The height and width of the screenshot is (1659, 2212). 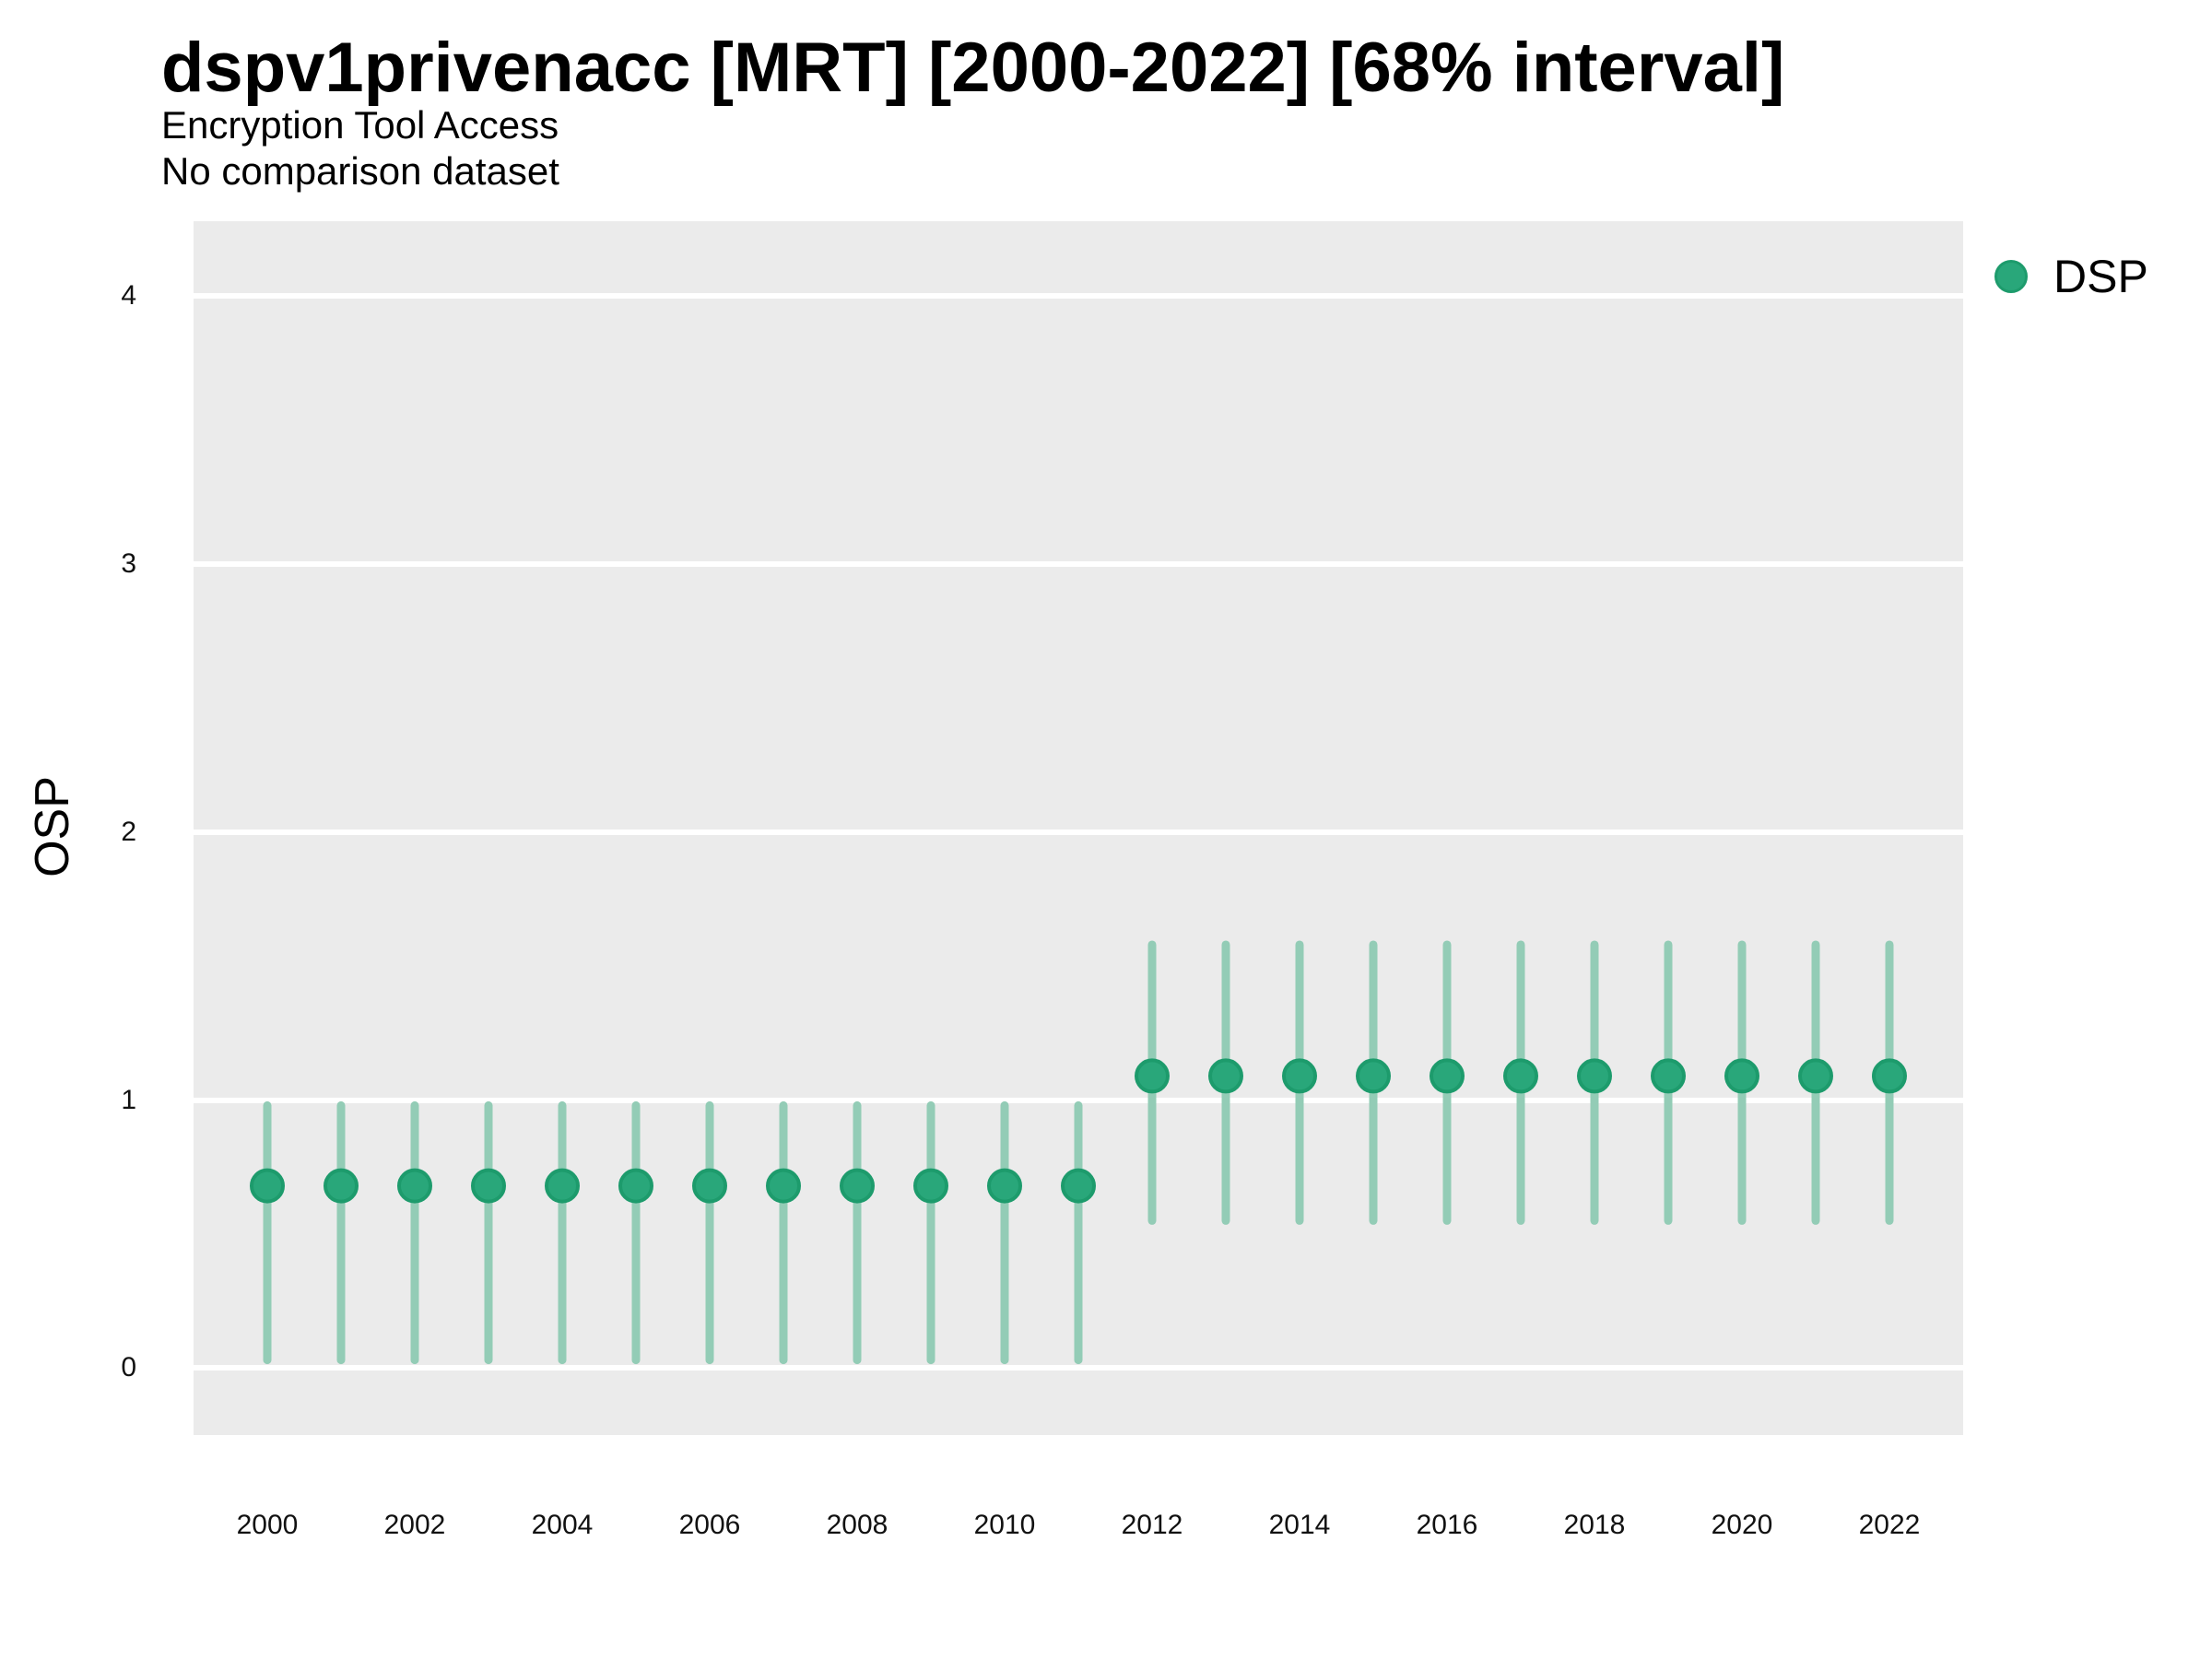 I want to click on x-tick-label-2012: 2012, so click(x=1152, y=1525).